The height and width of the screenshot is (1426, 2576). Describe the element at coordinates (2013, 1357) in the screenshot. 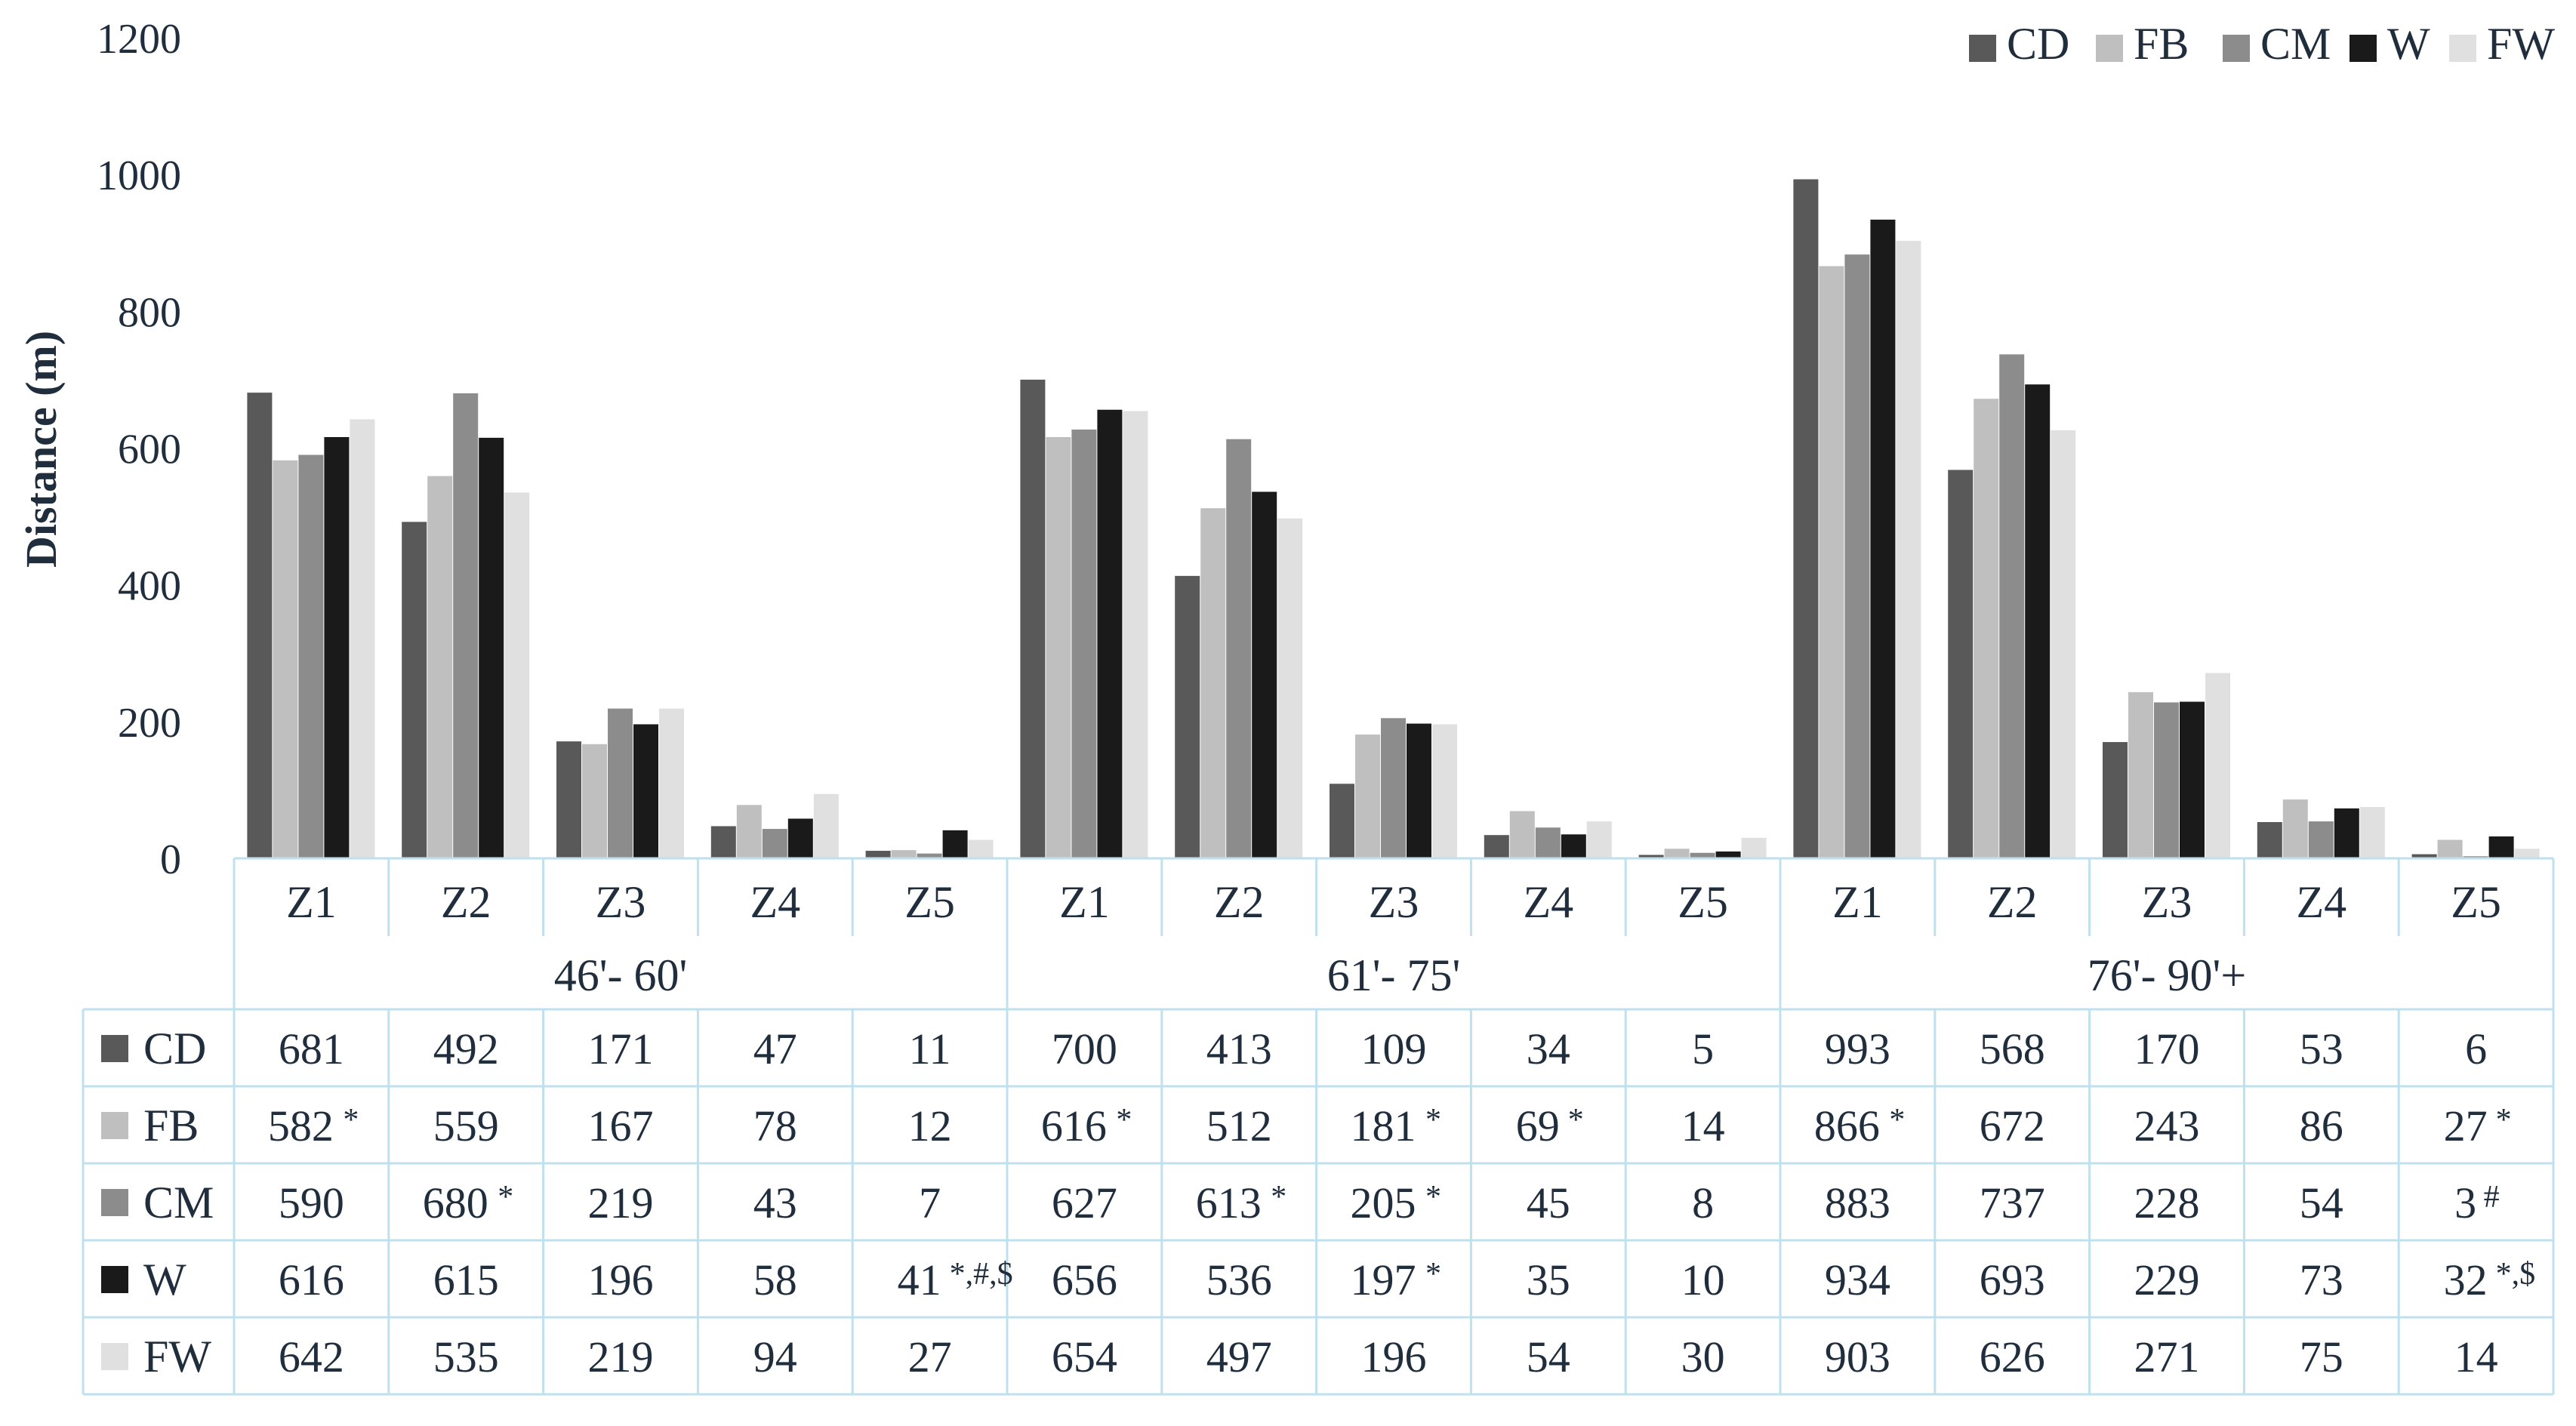

I see `data-label: 626` at that location.